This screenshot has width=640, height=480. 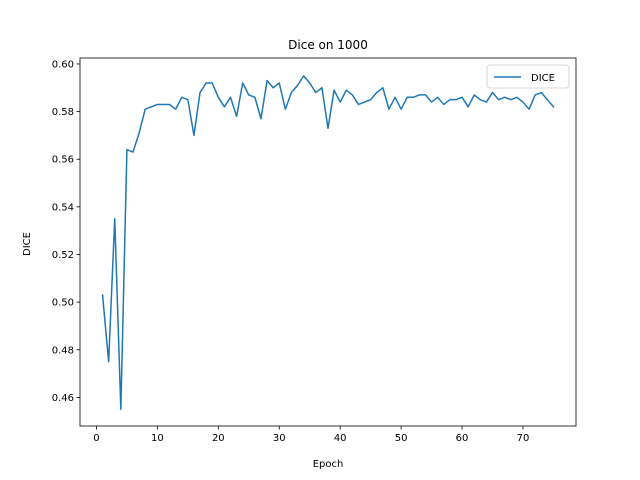 What do you see at coordinates (543, 78) in the screenshot?
I see `legend-label: DICE` at bounding box center [543, 78].